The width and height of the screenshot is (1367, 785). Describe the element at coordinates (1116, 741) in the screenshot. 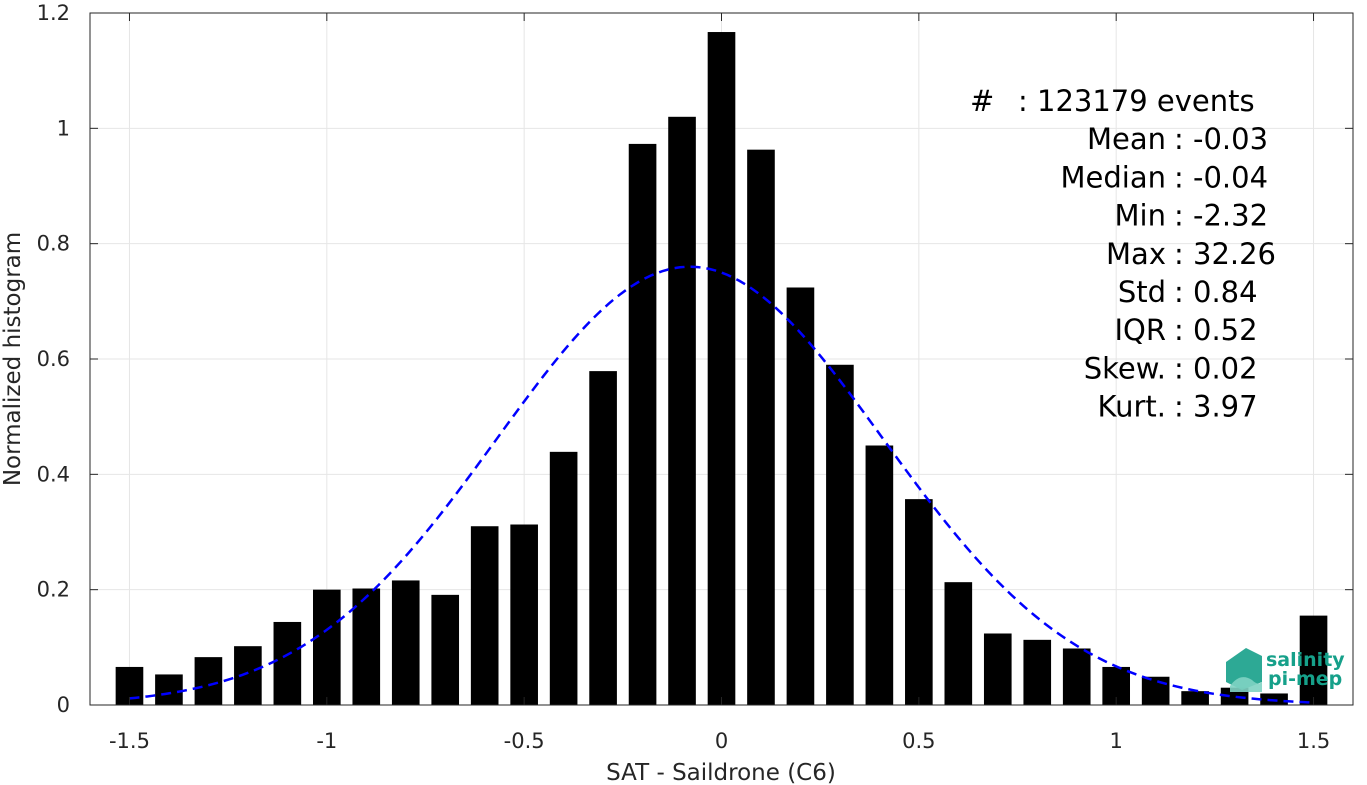

I see `x-tick-label: 1` at that location.